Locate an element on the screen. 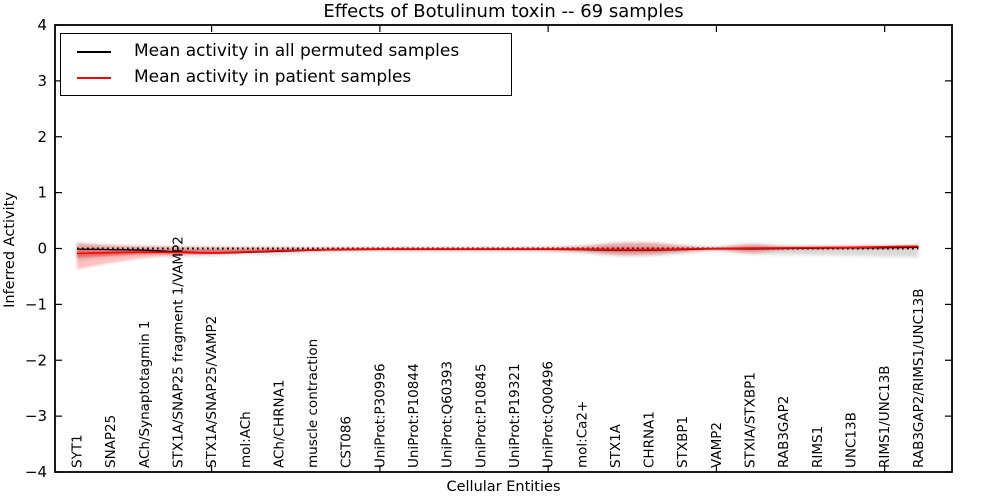 This screenshot has width=1000, height=500. permuted-band is located at coordinates (498, 251).